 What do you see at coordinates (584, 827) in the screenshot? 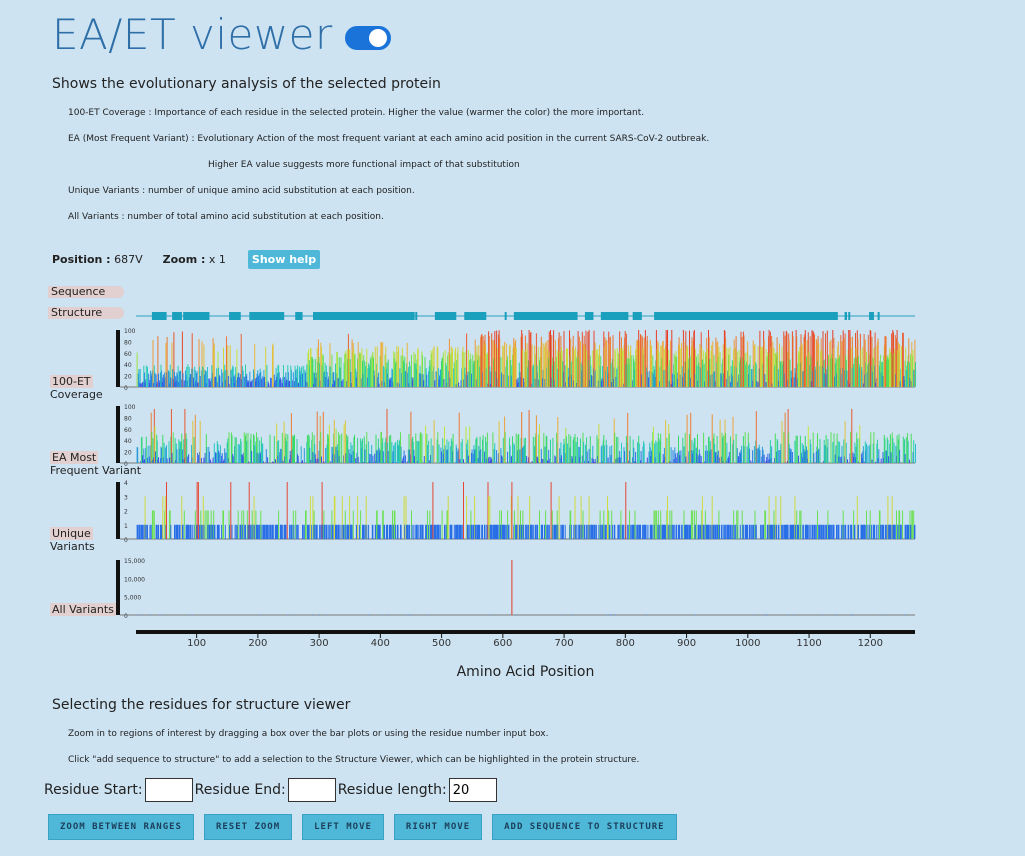
I see `add-sequence-to-structure-button: ADD SEQUENCE TO STRUCTURE` at bounding box center [584, 827].